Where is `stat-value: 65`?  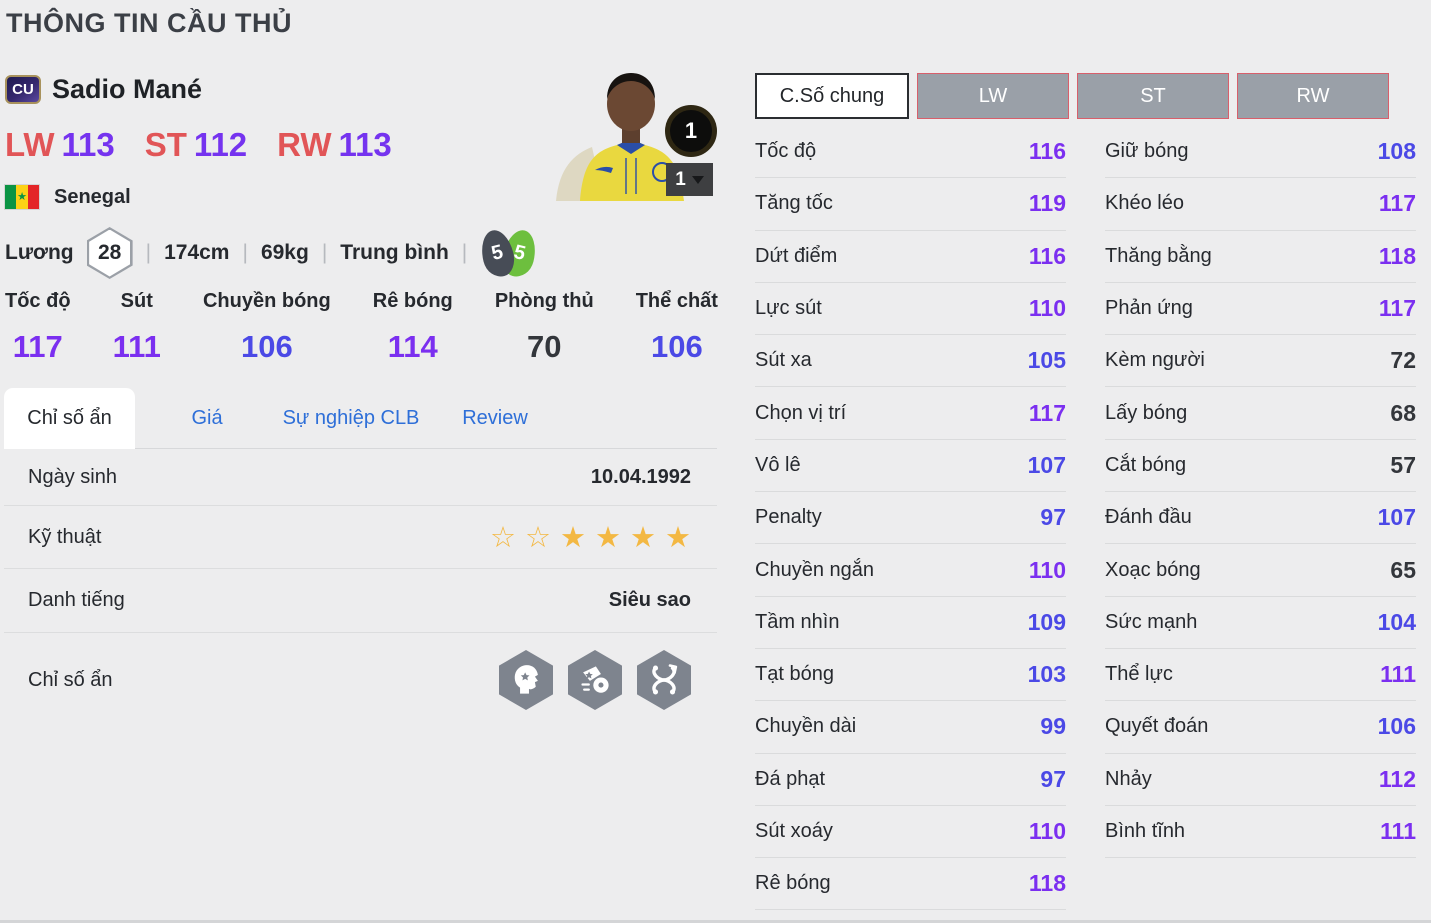
stat-value: 65 is located at coordinates (1403, 569).